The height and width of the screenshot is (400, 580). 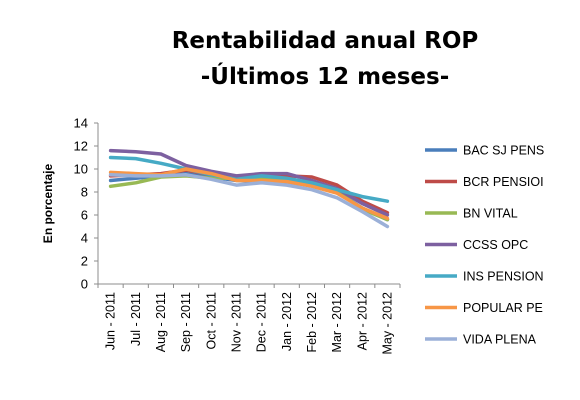 I want to click on y-tick-label: 8, so click(x=84, y=192).